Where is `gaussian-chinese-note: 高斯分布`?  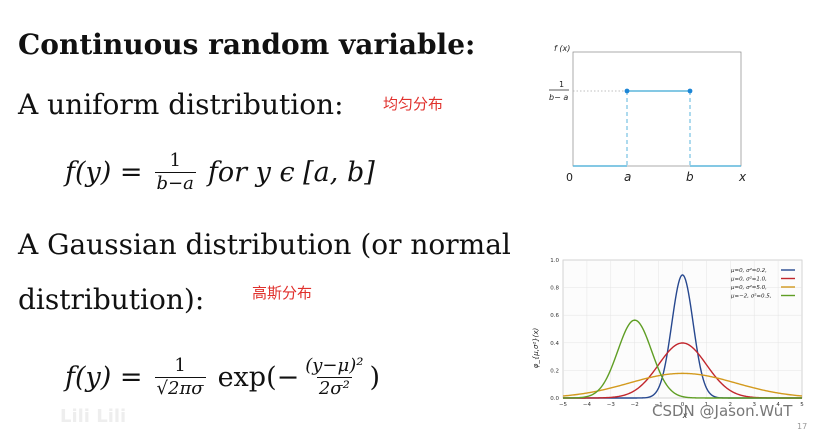
gaussian-chinese-note: 高斯分布 is located at coordinates (282, 293).